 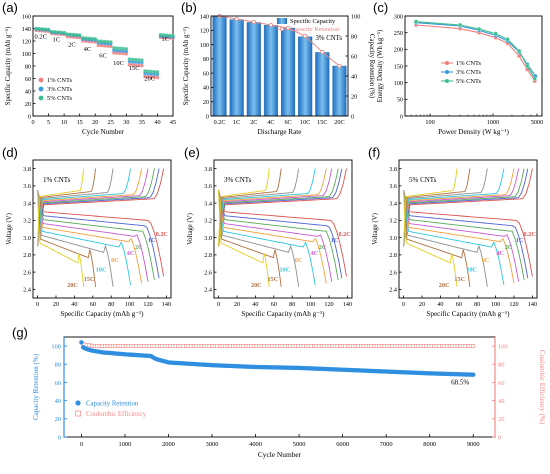 What do you see at coordinates (27, 255) in the screenshot?
I see `y-tick-label: 2.8` at bounding box center [27, 255].